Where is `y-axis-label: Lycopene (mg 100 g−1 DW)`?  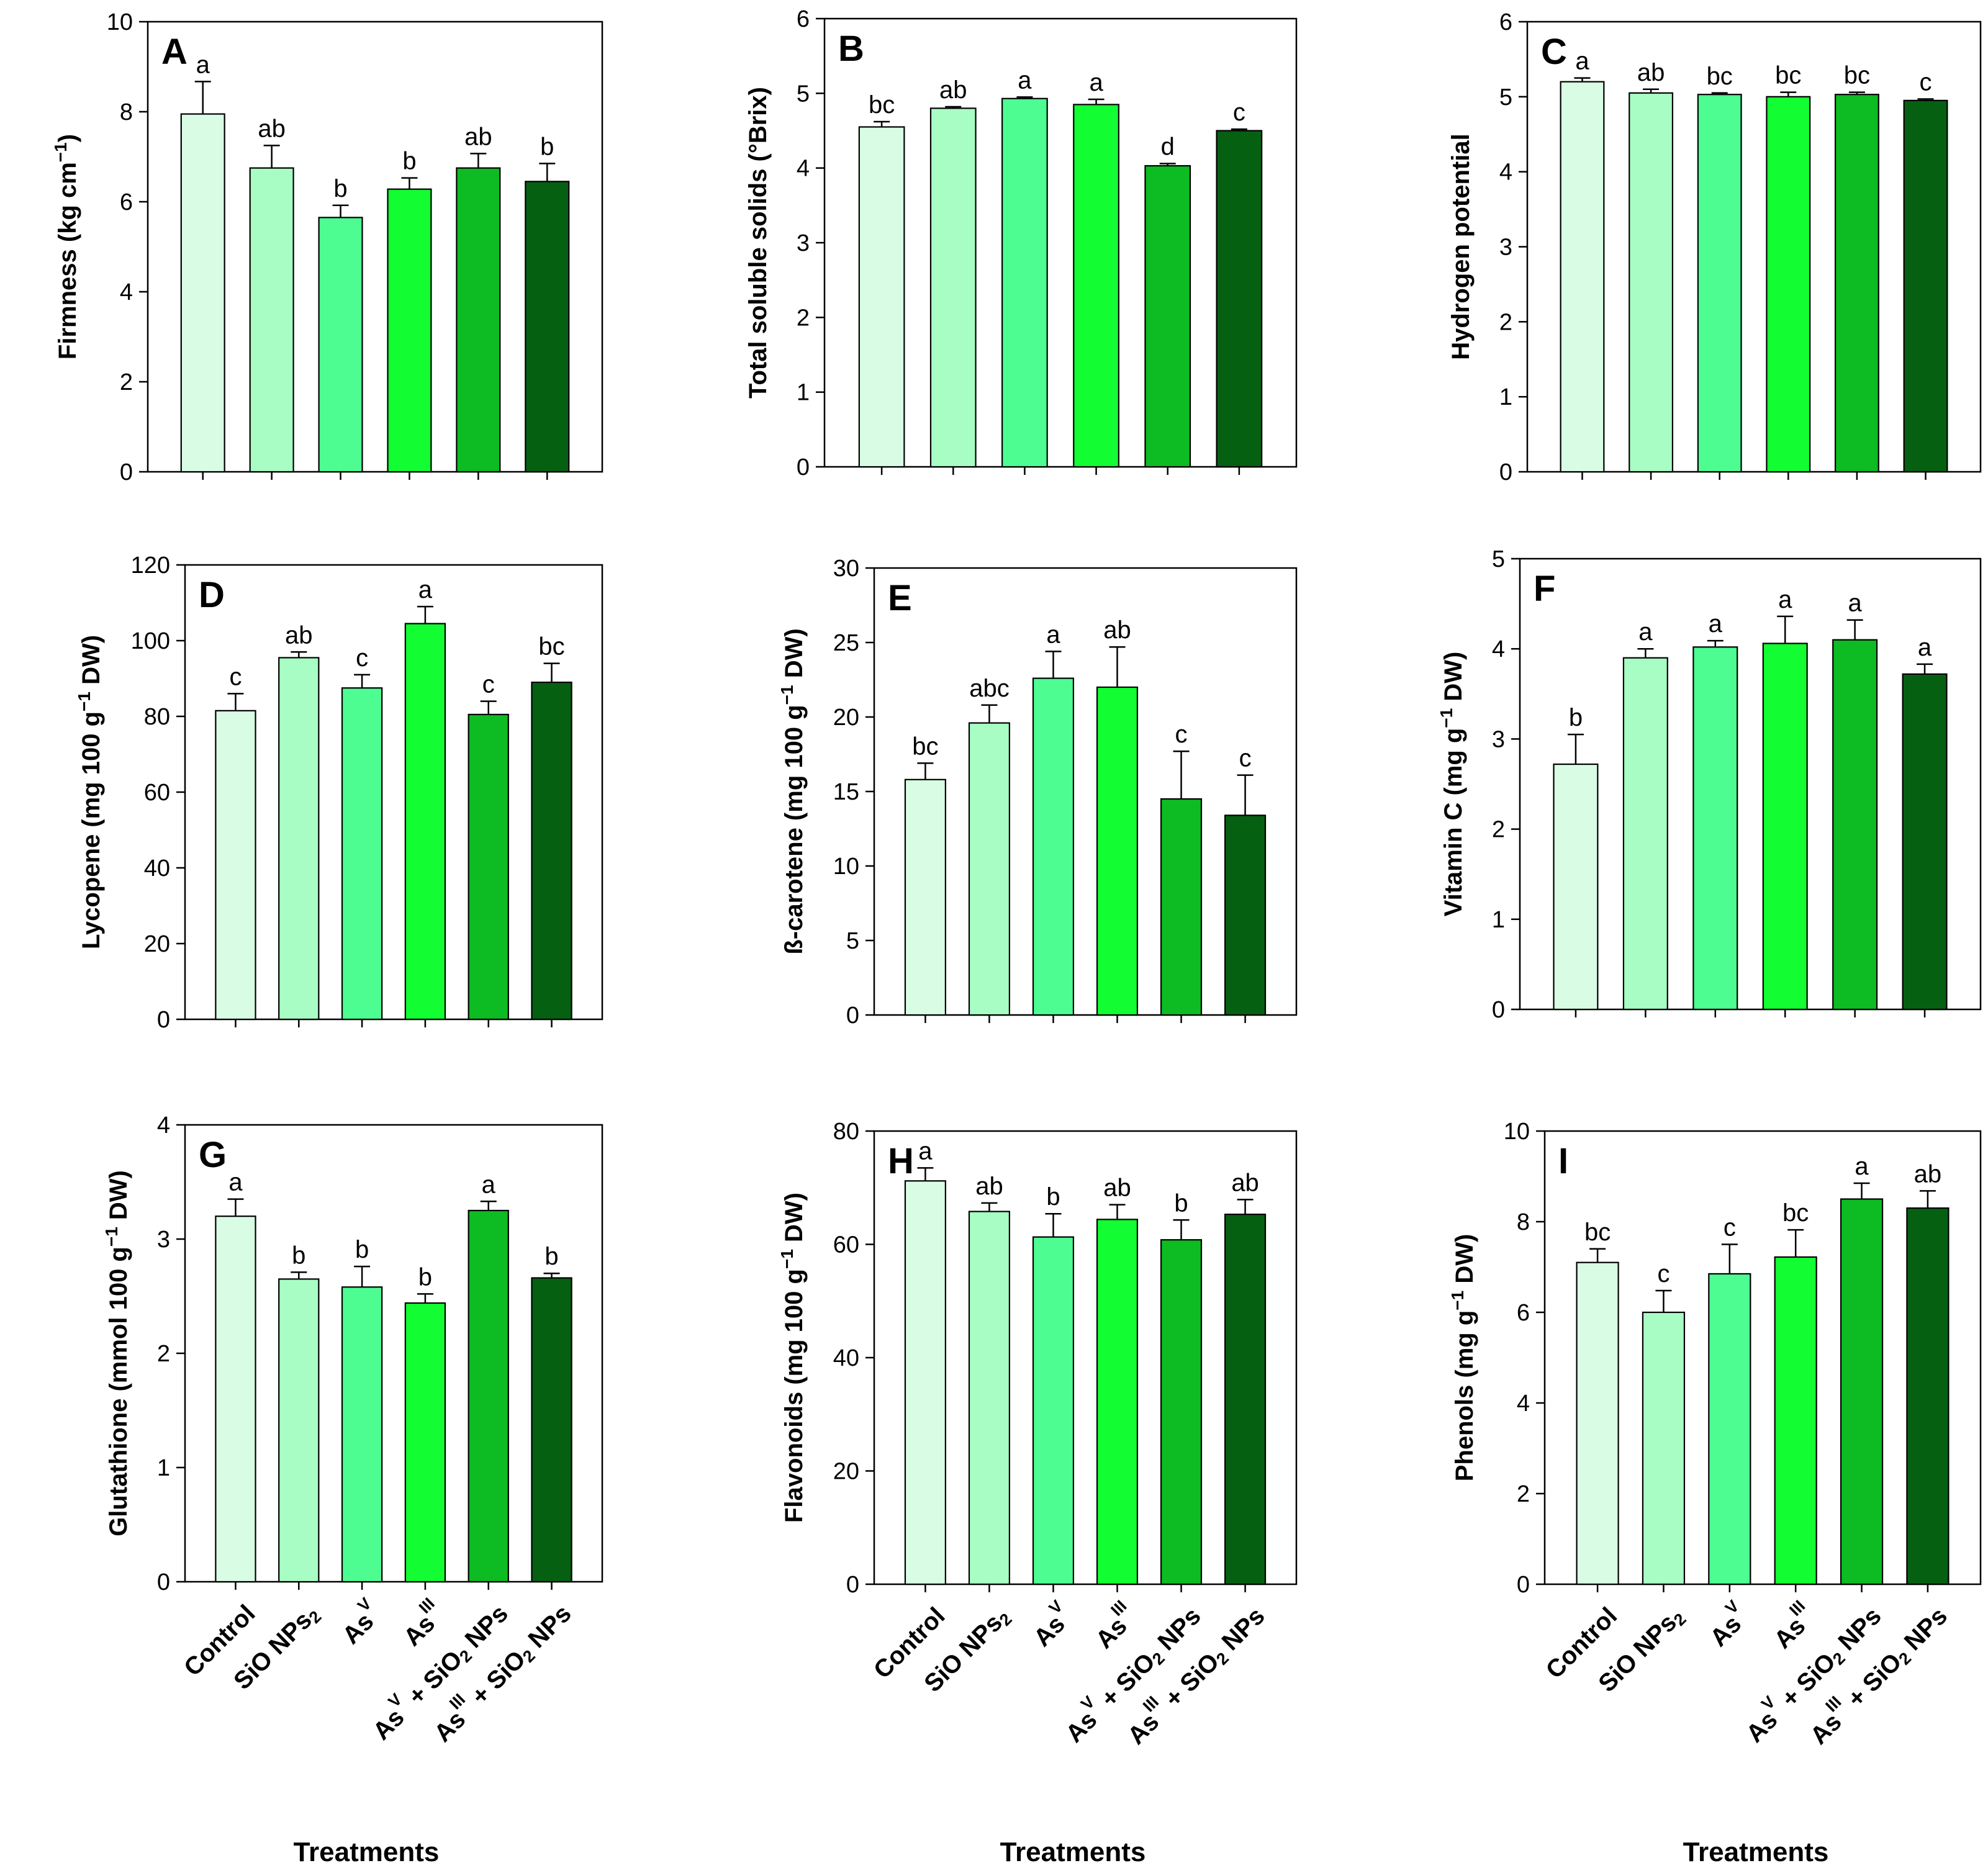 y-axis-label: Lycopene (mg 100 g−1 DW) is located at coordinates (91, 792).